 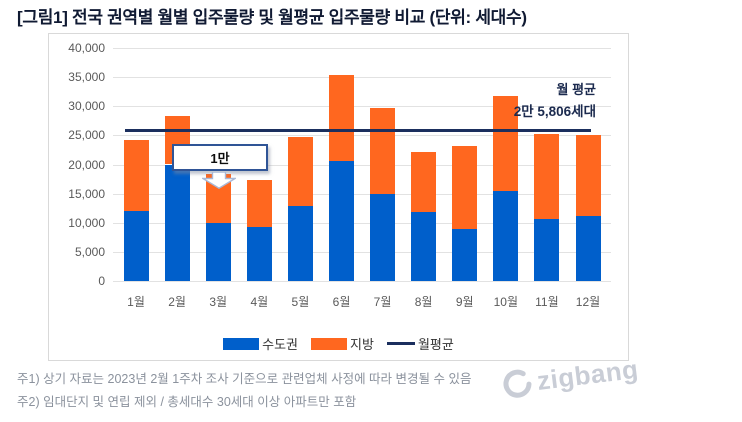 I want to click on legend-swatch-수도권, so click(x=241, y=343).